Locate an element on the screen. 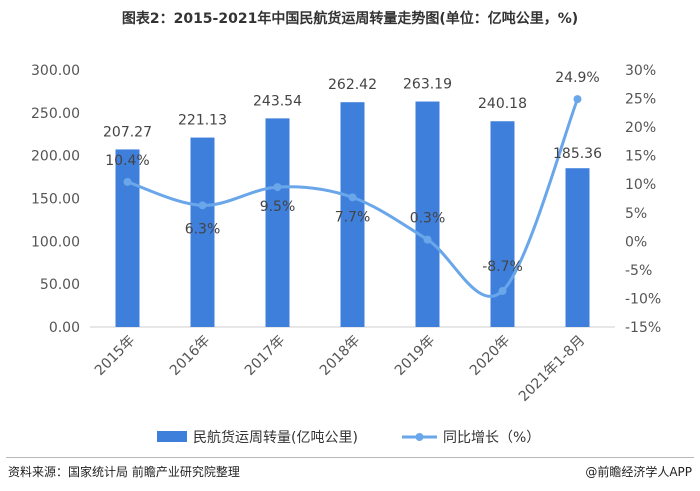 The width and height of the screenshot is (700, 491). growth-value-label: 7.7% is located at coordinates (353, 217).